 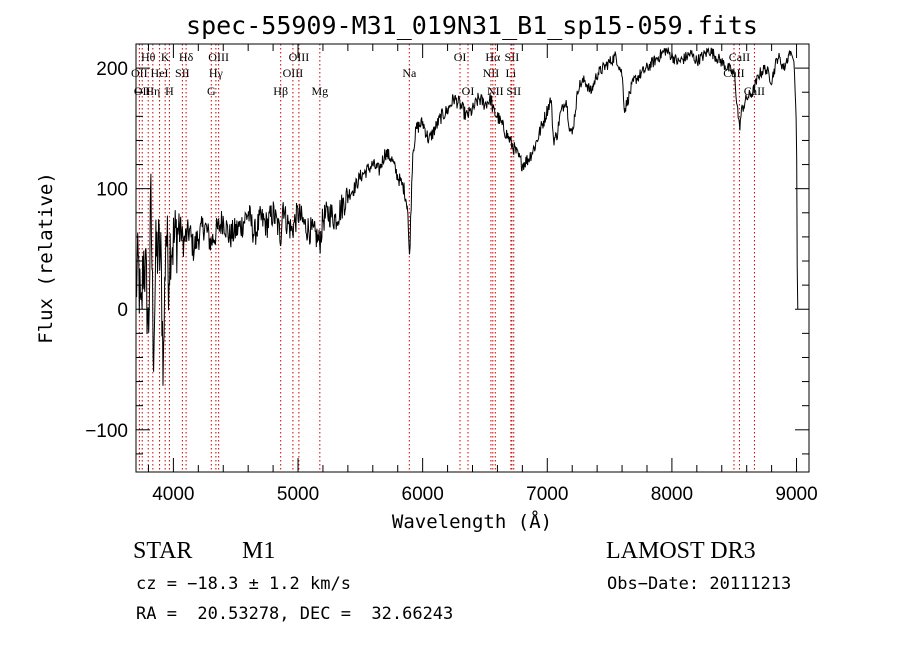 I want to click on x-tick-label: 7000, so click(x=547, y=494).